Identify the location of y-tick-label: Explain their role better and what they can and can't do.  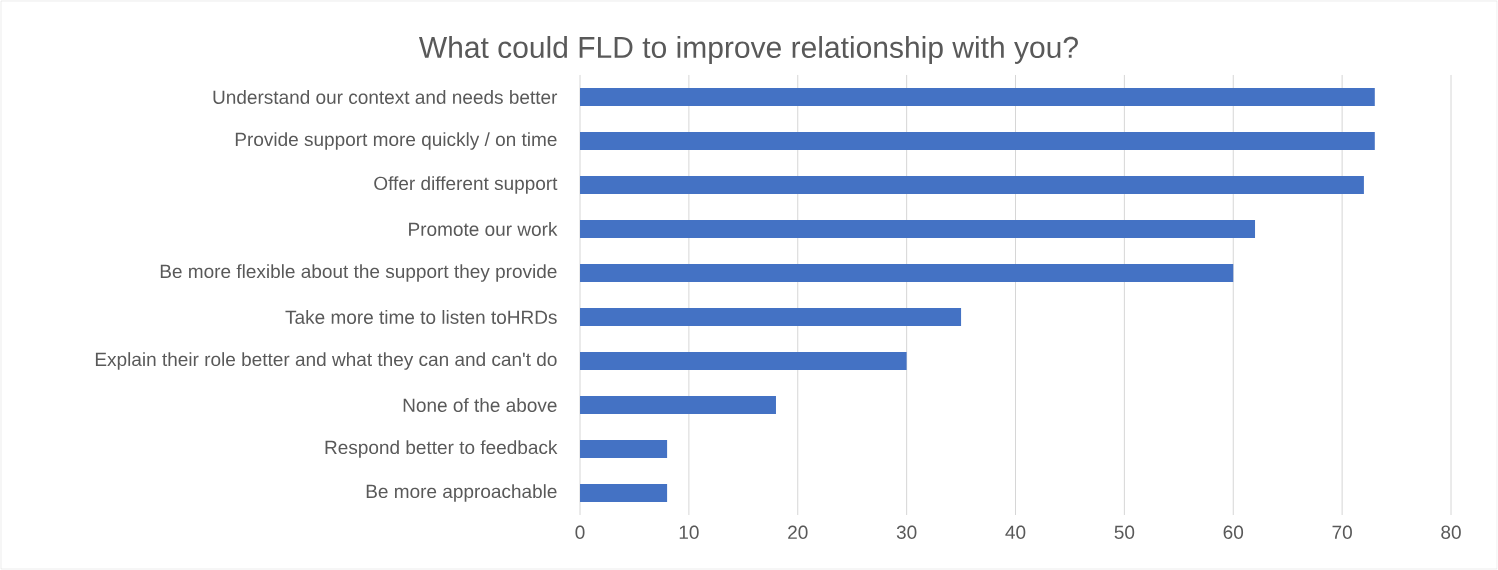
(326, 361).